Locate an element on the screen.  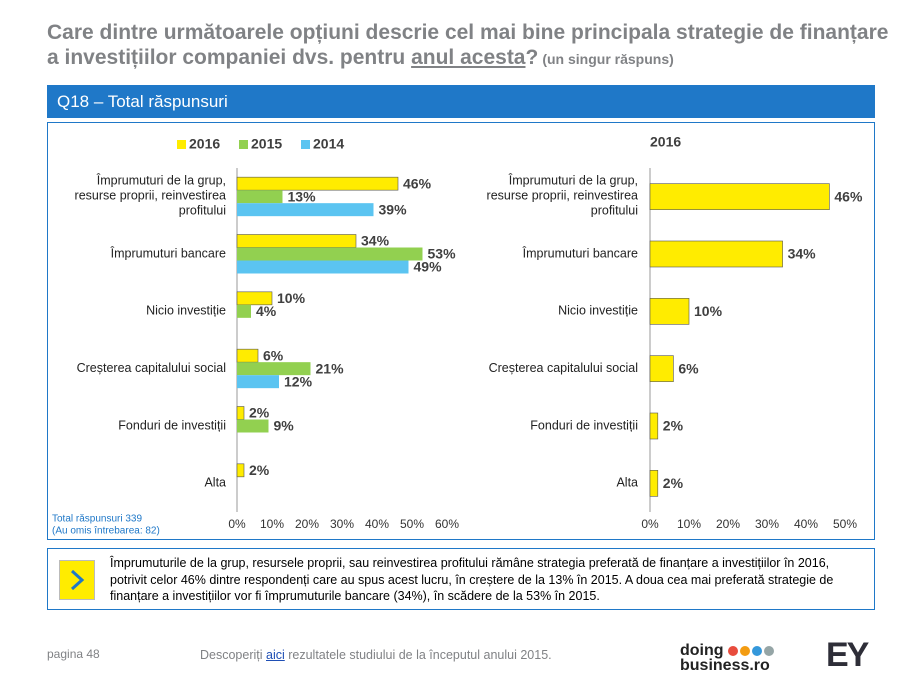
value-label: 39% is located at coordinates (393, 209).